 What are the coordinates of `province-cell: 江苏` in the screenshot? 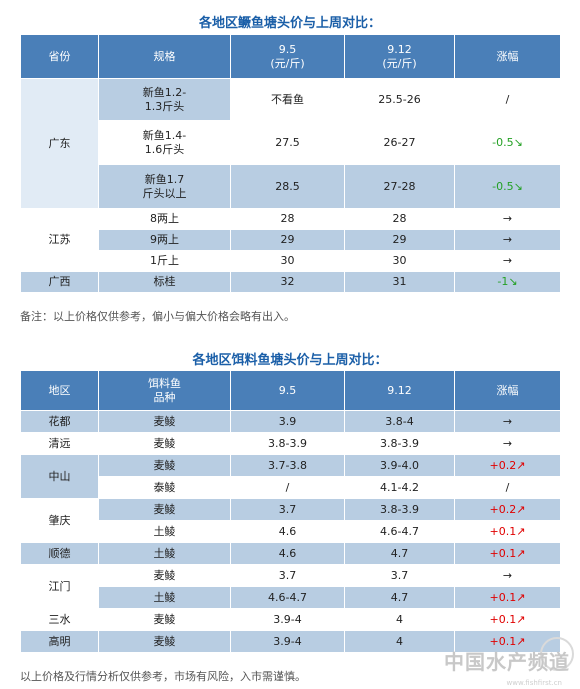 It's located at (59, 240).